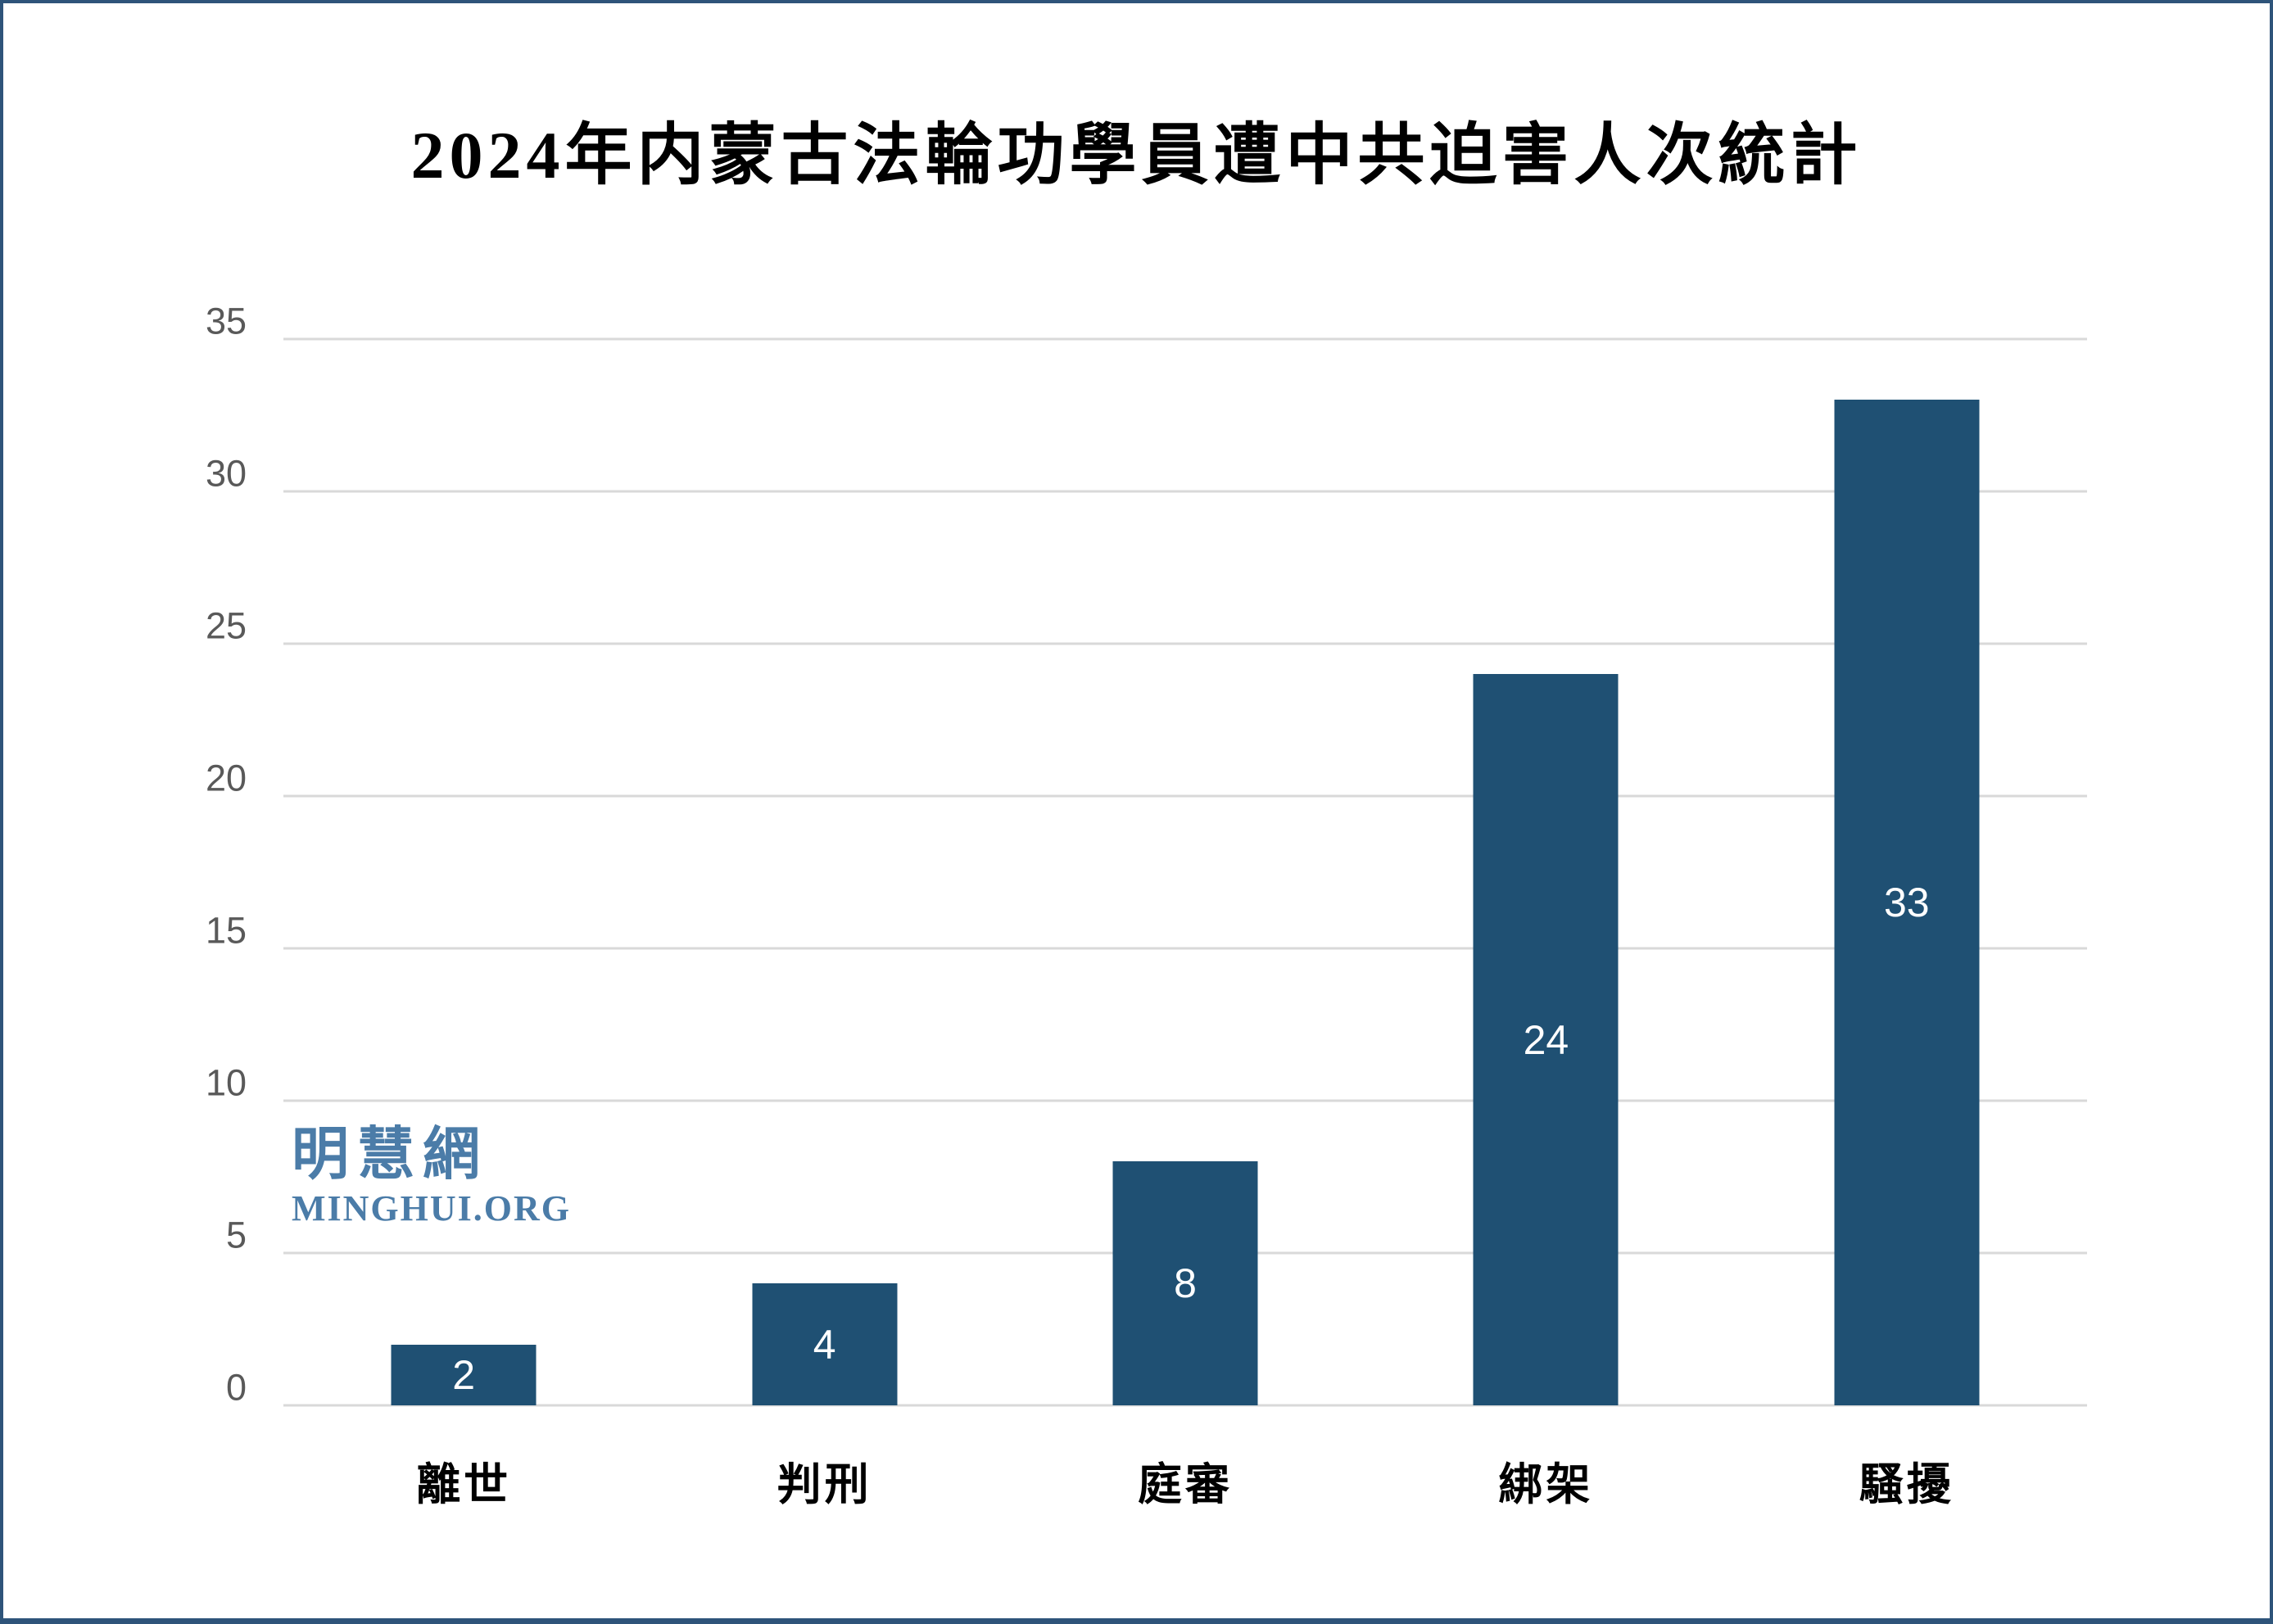  I want to click on bar: 4, so click(825, 1344).